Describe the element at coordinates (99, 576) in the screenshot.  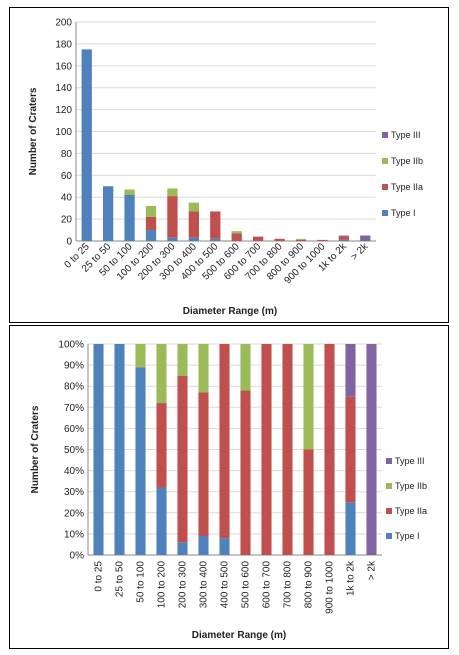
I see `x-tick-label: 0 to 25` at that location.